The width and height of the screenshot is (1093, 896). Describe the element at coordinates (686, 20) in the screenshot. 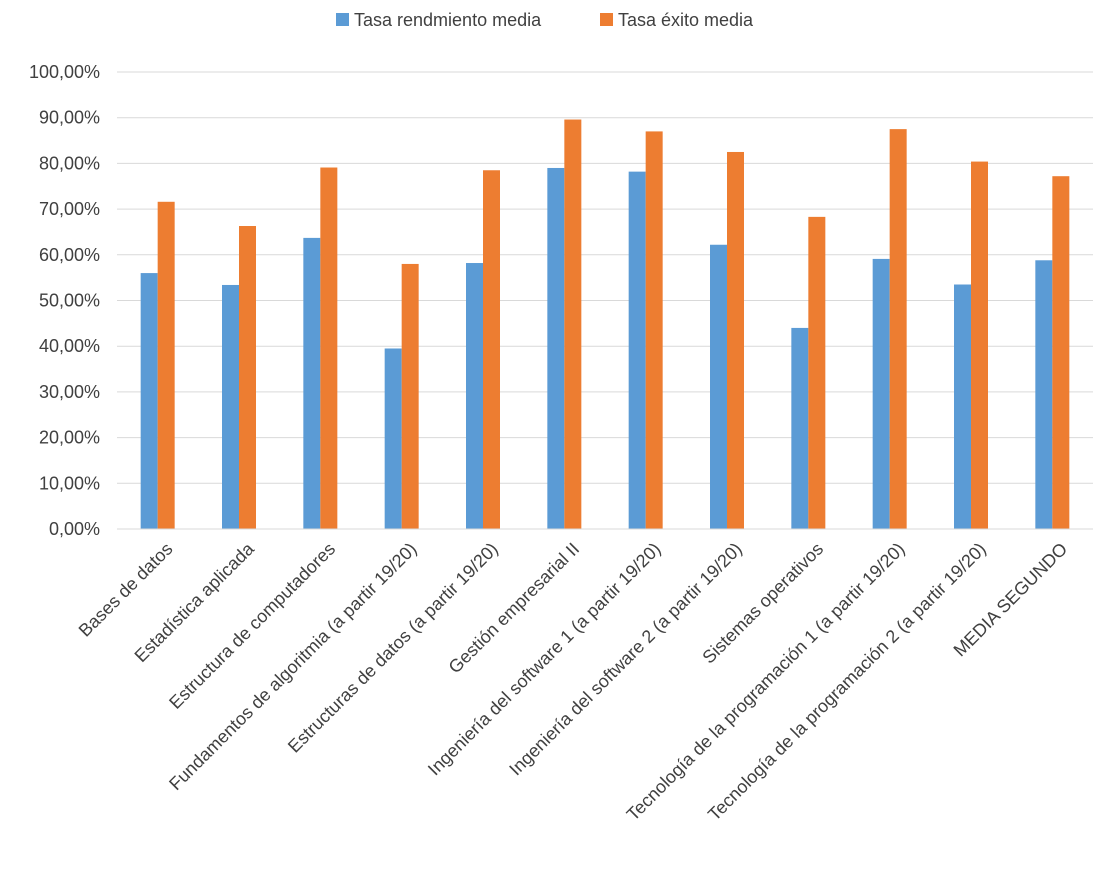

I see `legend-item-tasa-exito: Tasa éxito media` at that location.